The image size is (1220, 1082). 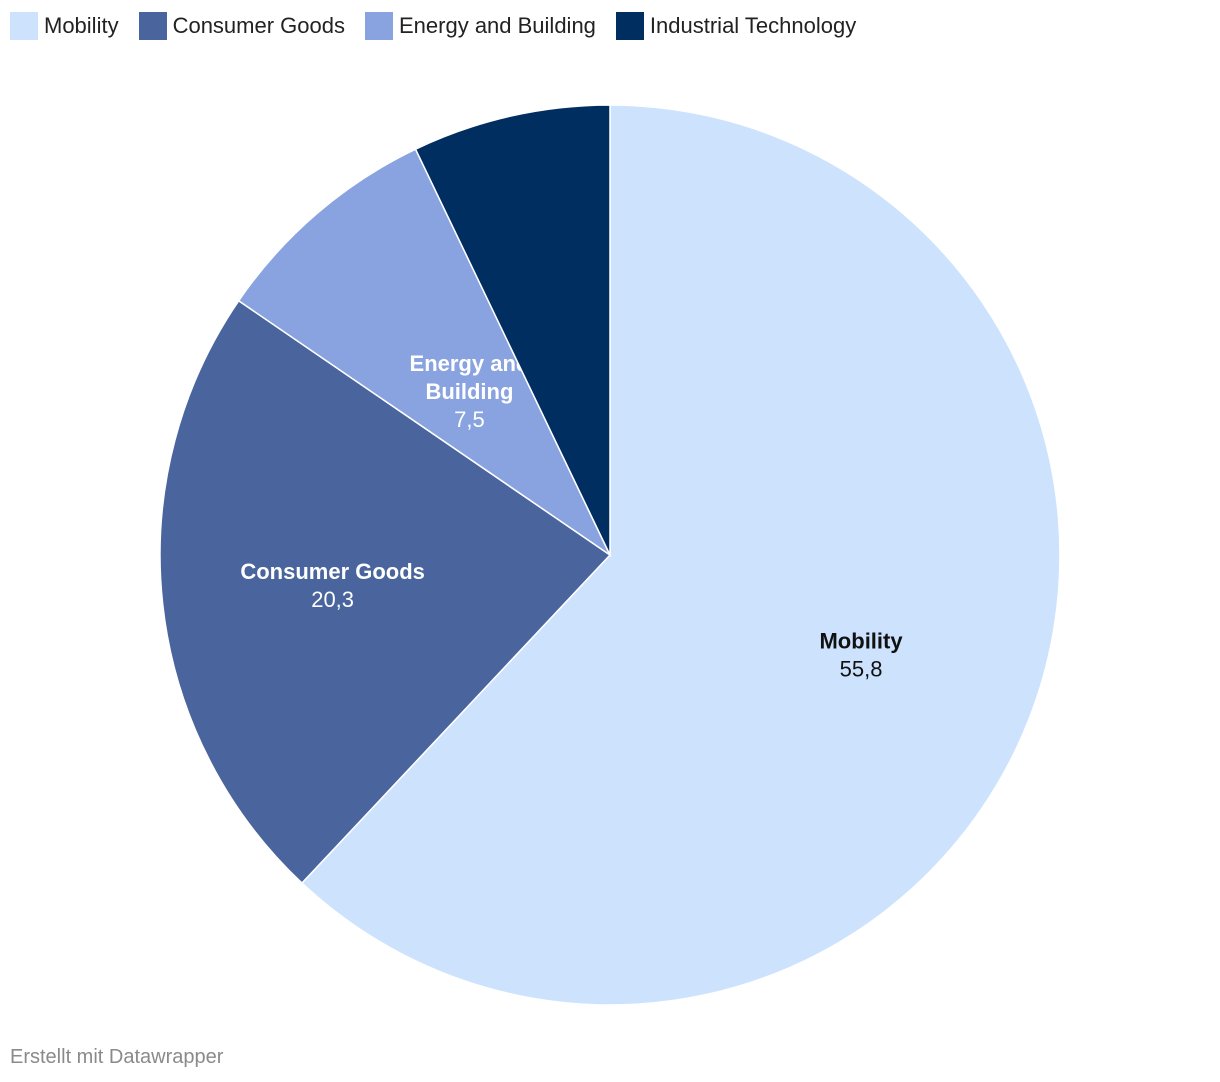 I want to click on slice-label-consumer-goods: Consumer Goods, so click(x=332, y=571).